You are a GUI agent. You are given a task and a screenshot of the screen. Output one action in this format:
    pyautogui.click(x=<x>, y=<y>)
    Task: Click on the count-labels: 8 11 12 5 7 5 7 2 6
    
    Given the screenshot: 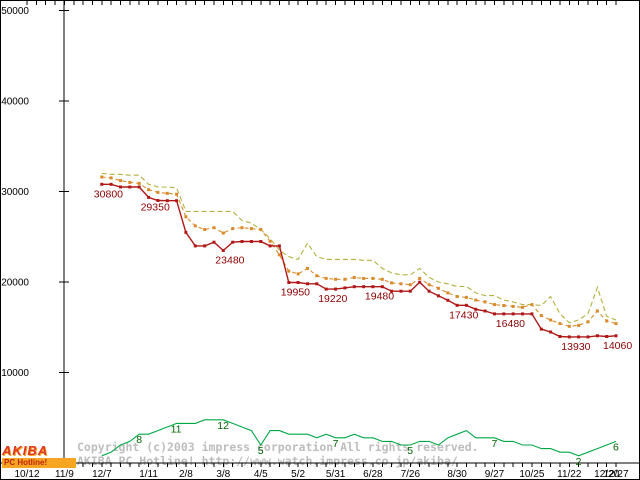 What is the action you would take?
    pyautogui.click(x=377, y=444)
    